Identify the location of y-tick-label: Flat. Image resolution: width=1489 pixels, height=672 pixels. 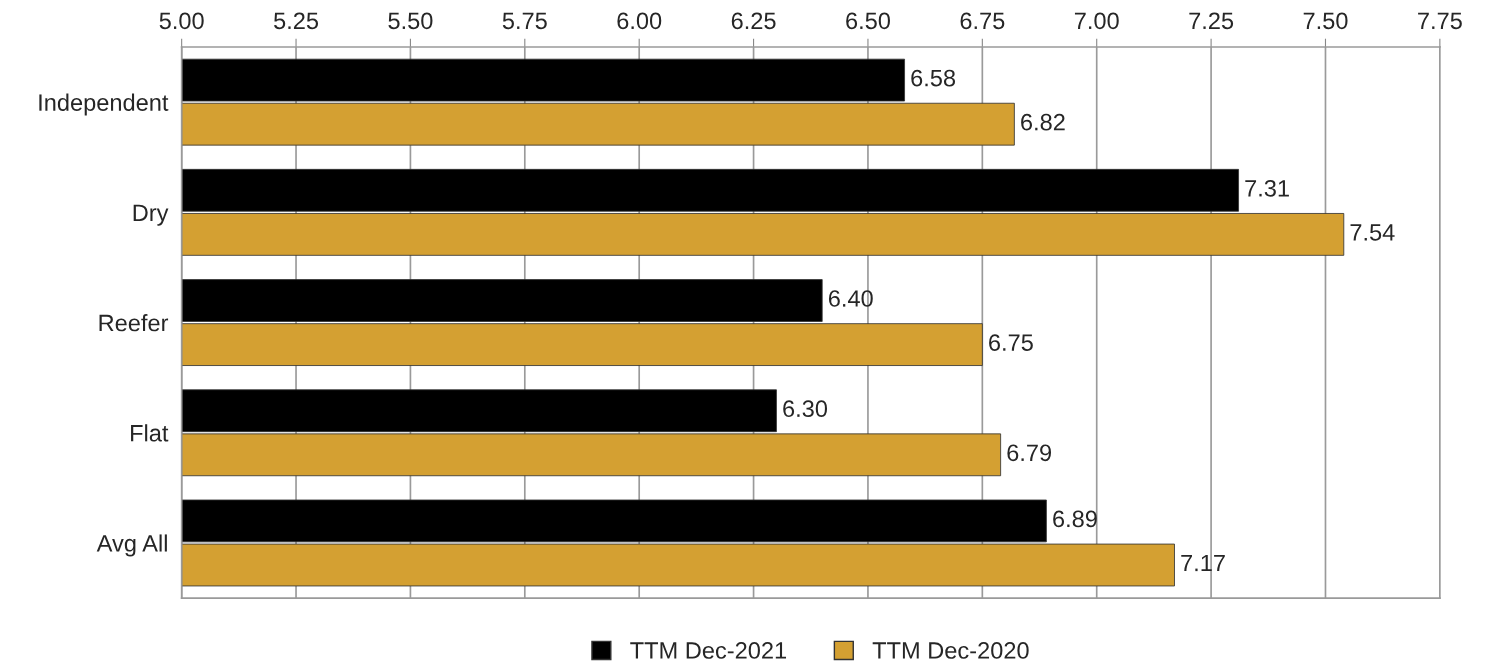
(150, 433).